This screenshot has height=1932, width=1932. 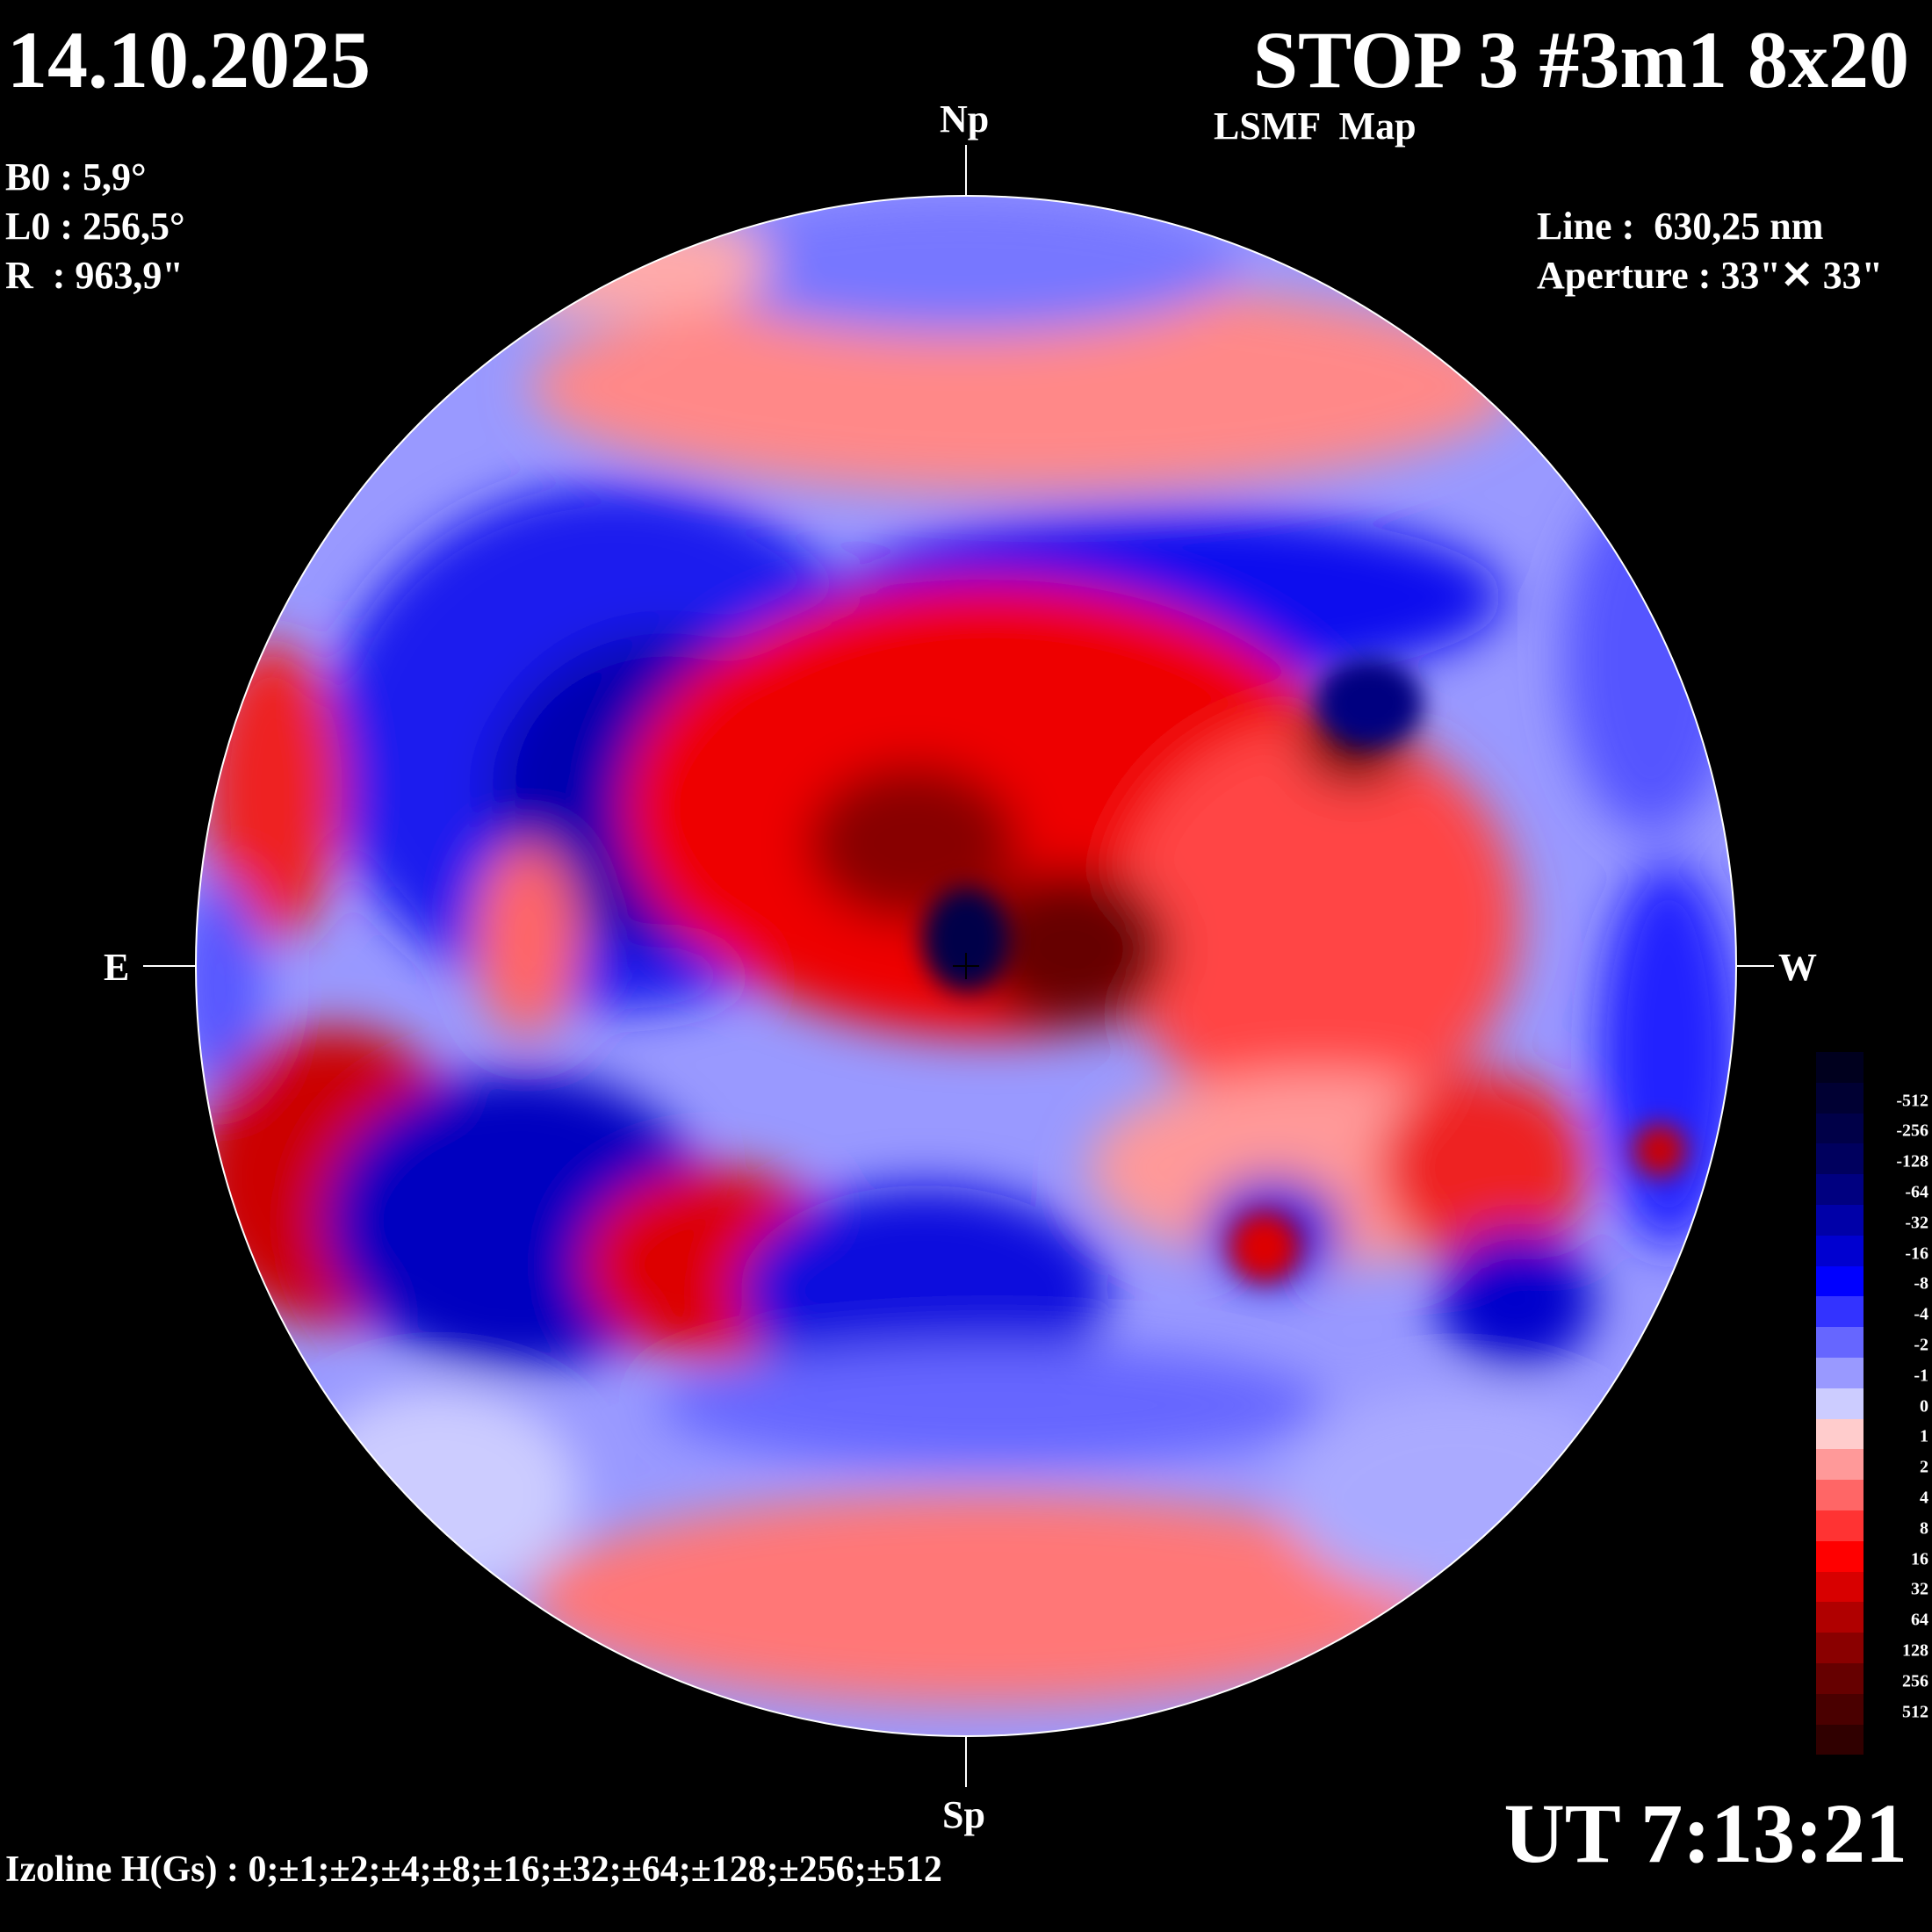 What do you see at coordinates (94, 275) in the screenshot?
I see `param-radius: R : 963,9"` at bounding box center [94, 275].